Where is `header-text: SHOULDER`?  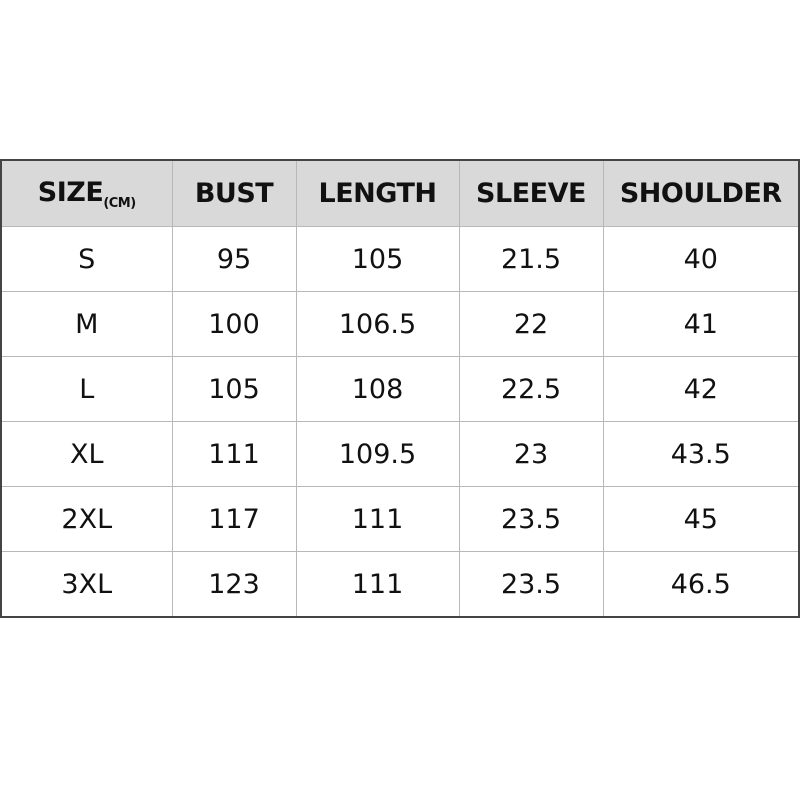
header-text: SHOULDER is located at coordinates (700, 193).